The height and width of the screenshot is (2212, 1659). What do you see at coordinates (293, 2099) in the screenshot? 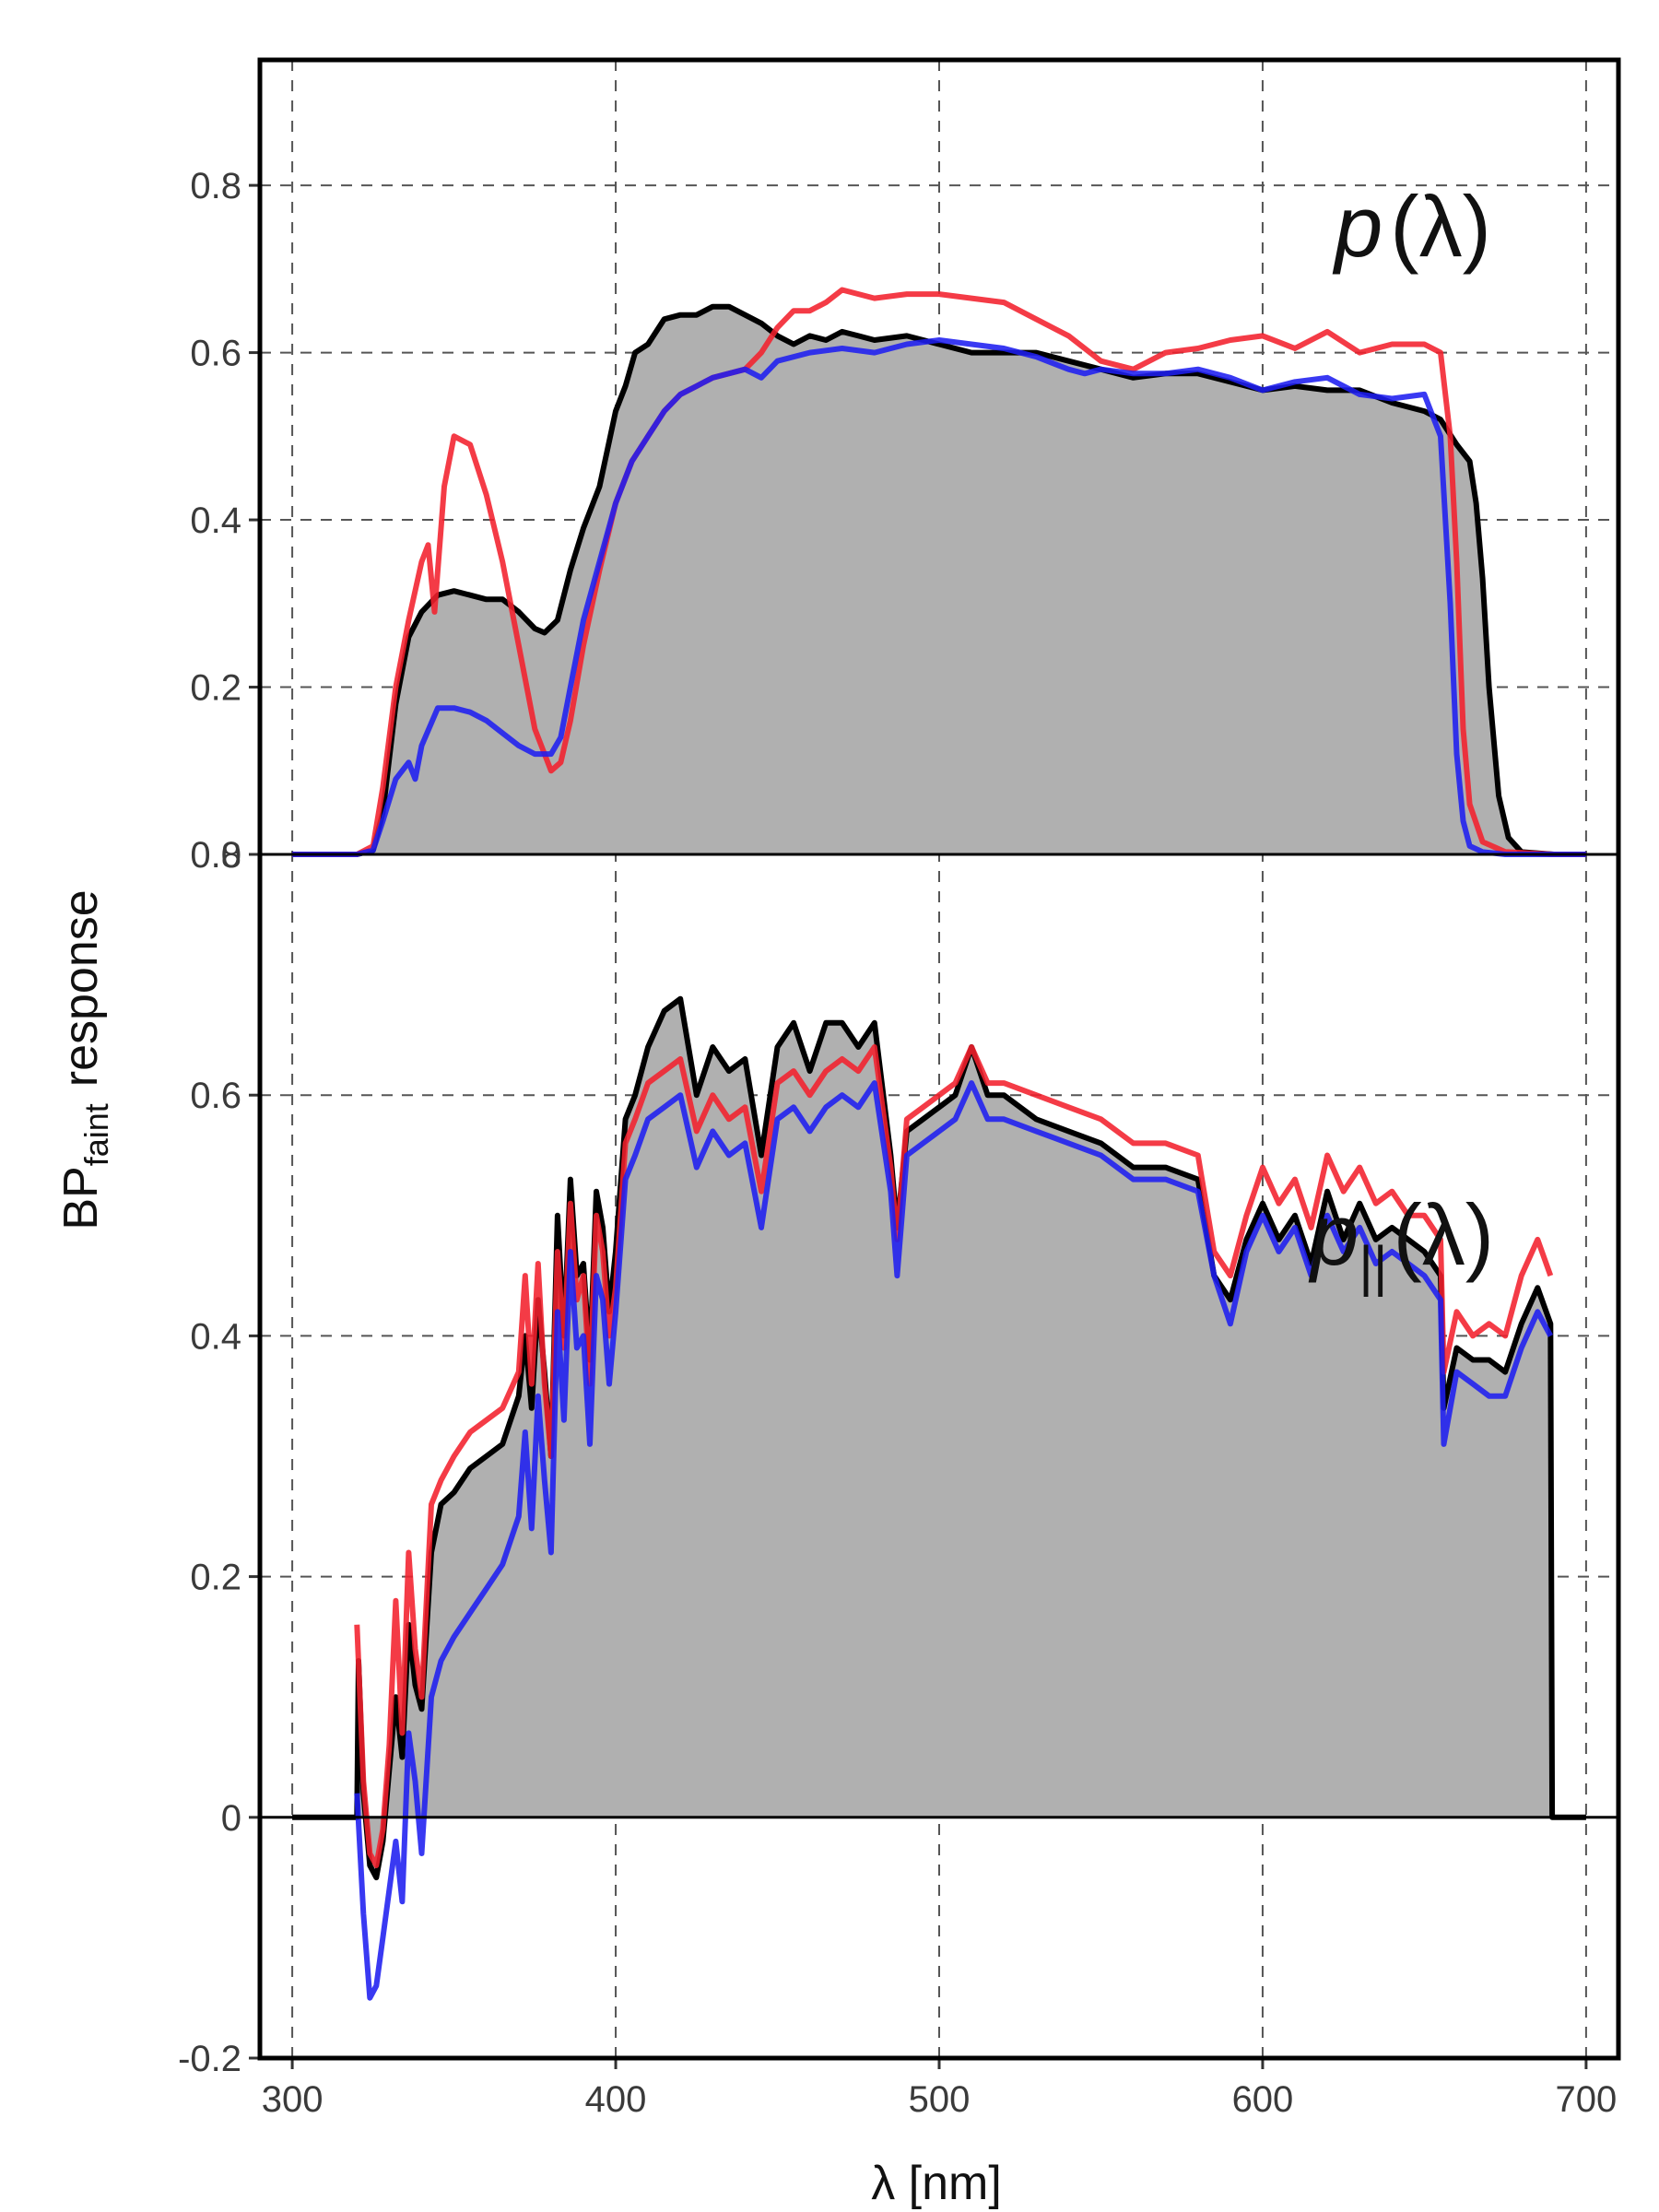
I see `x-tick-label: 300` at bounding box center [293, 2099].